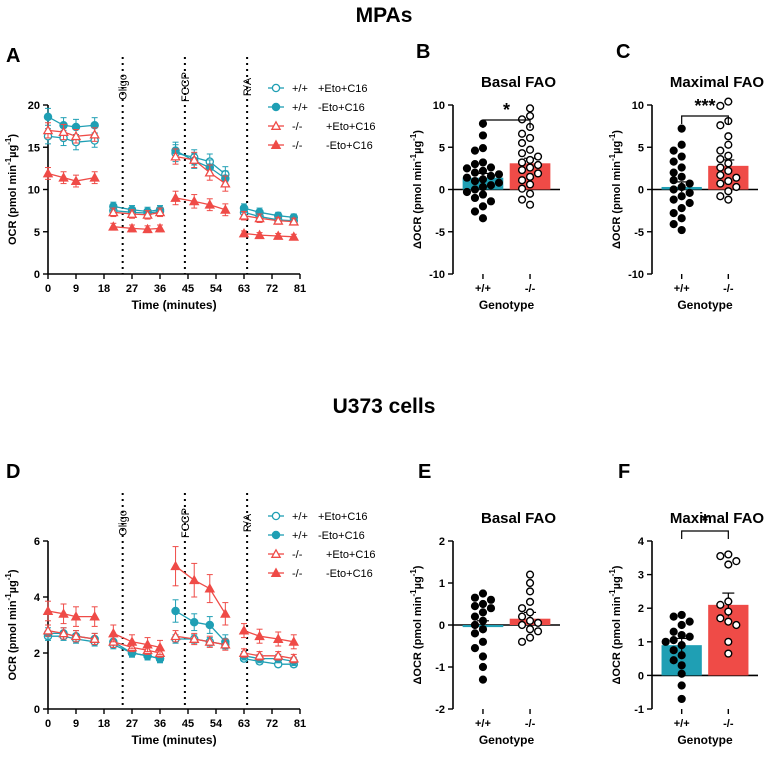 The image size is (768, 757). What do you see at coordinates (248, 522) in the screenshot?
I see `injection-label: R/A` at bounding box center [248, 522].